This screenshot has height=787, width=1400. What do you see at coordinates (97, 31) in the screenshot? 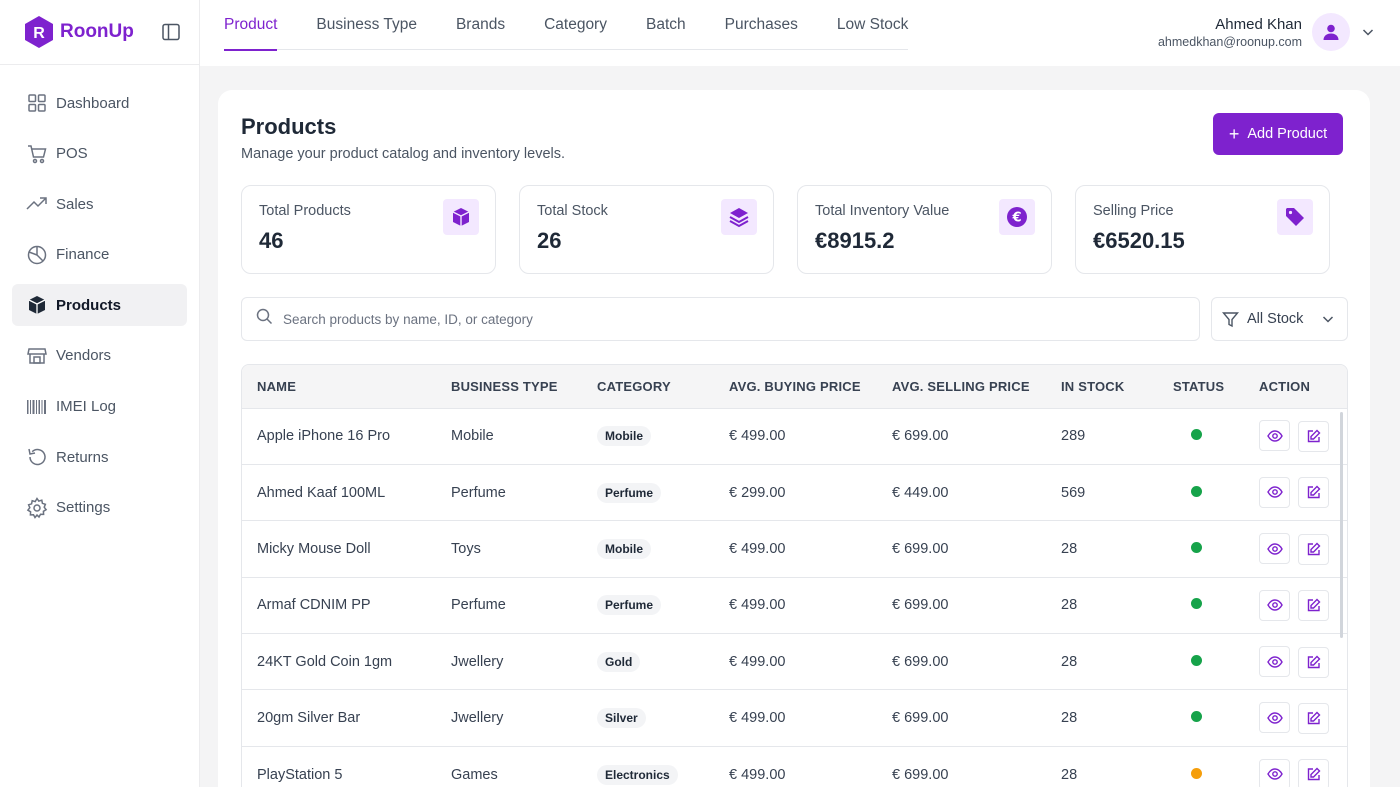
I see `brand-name: RoonUp` at bounding box center [97, 31].